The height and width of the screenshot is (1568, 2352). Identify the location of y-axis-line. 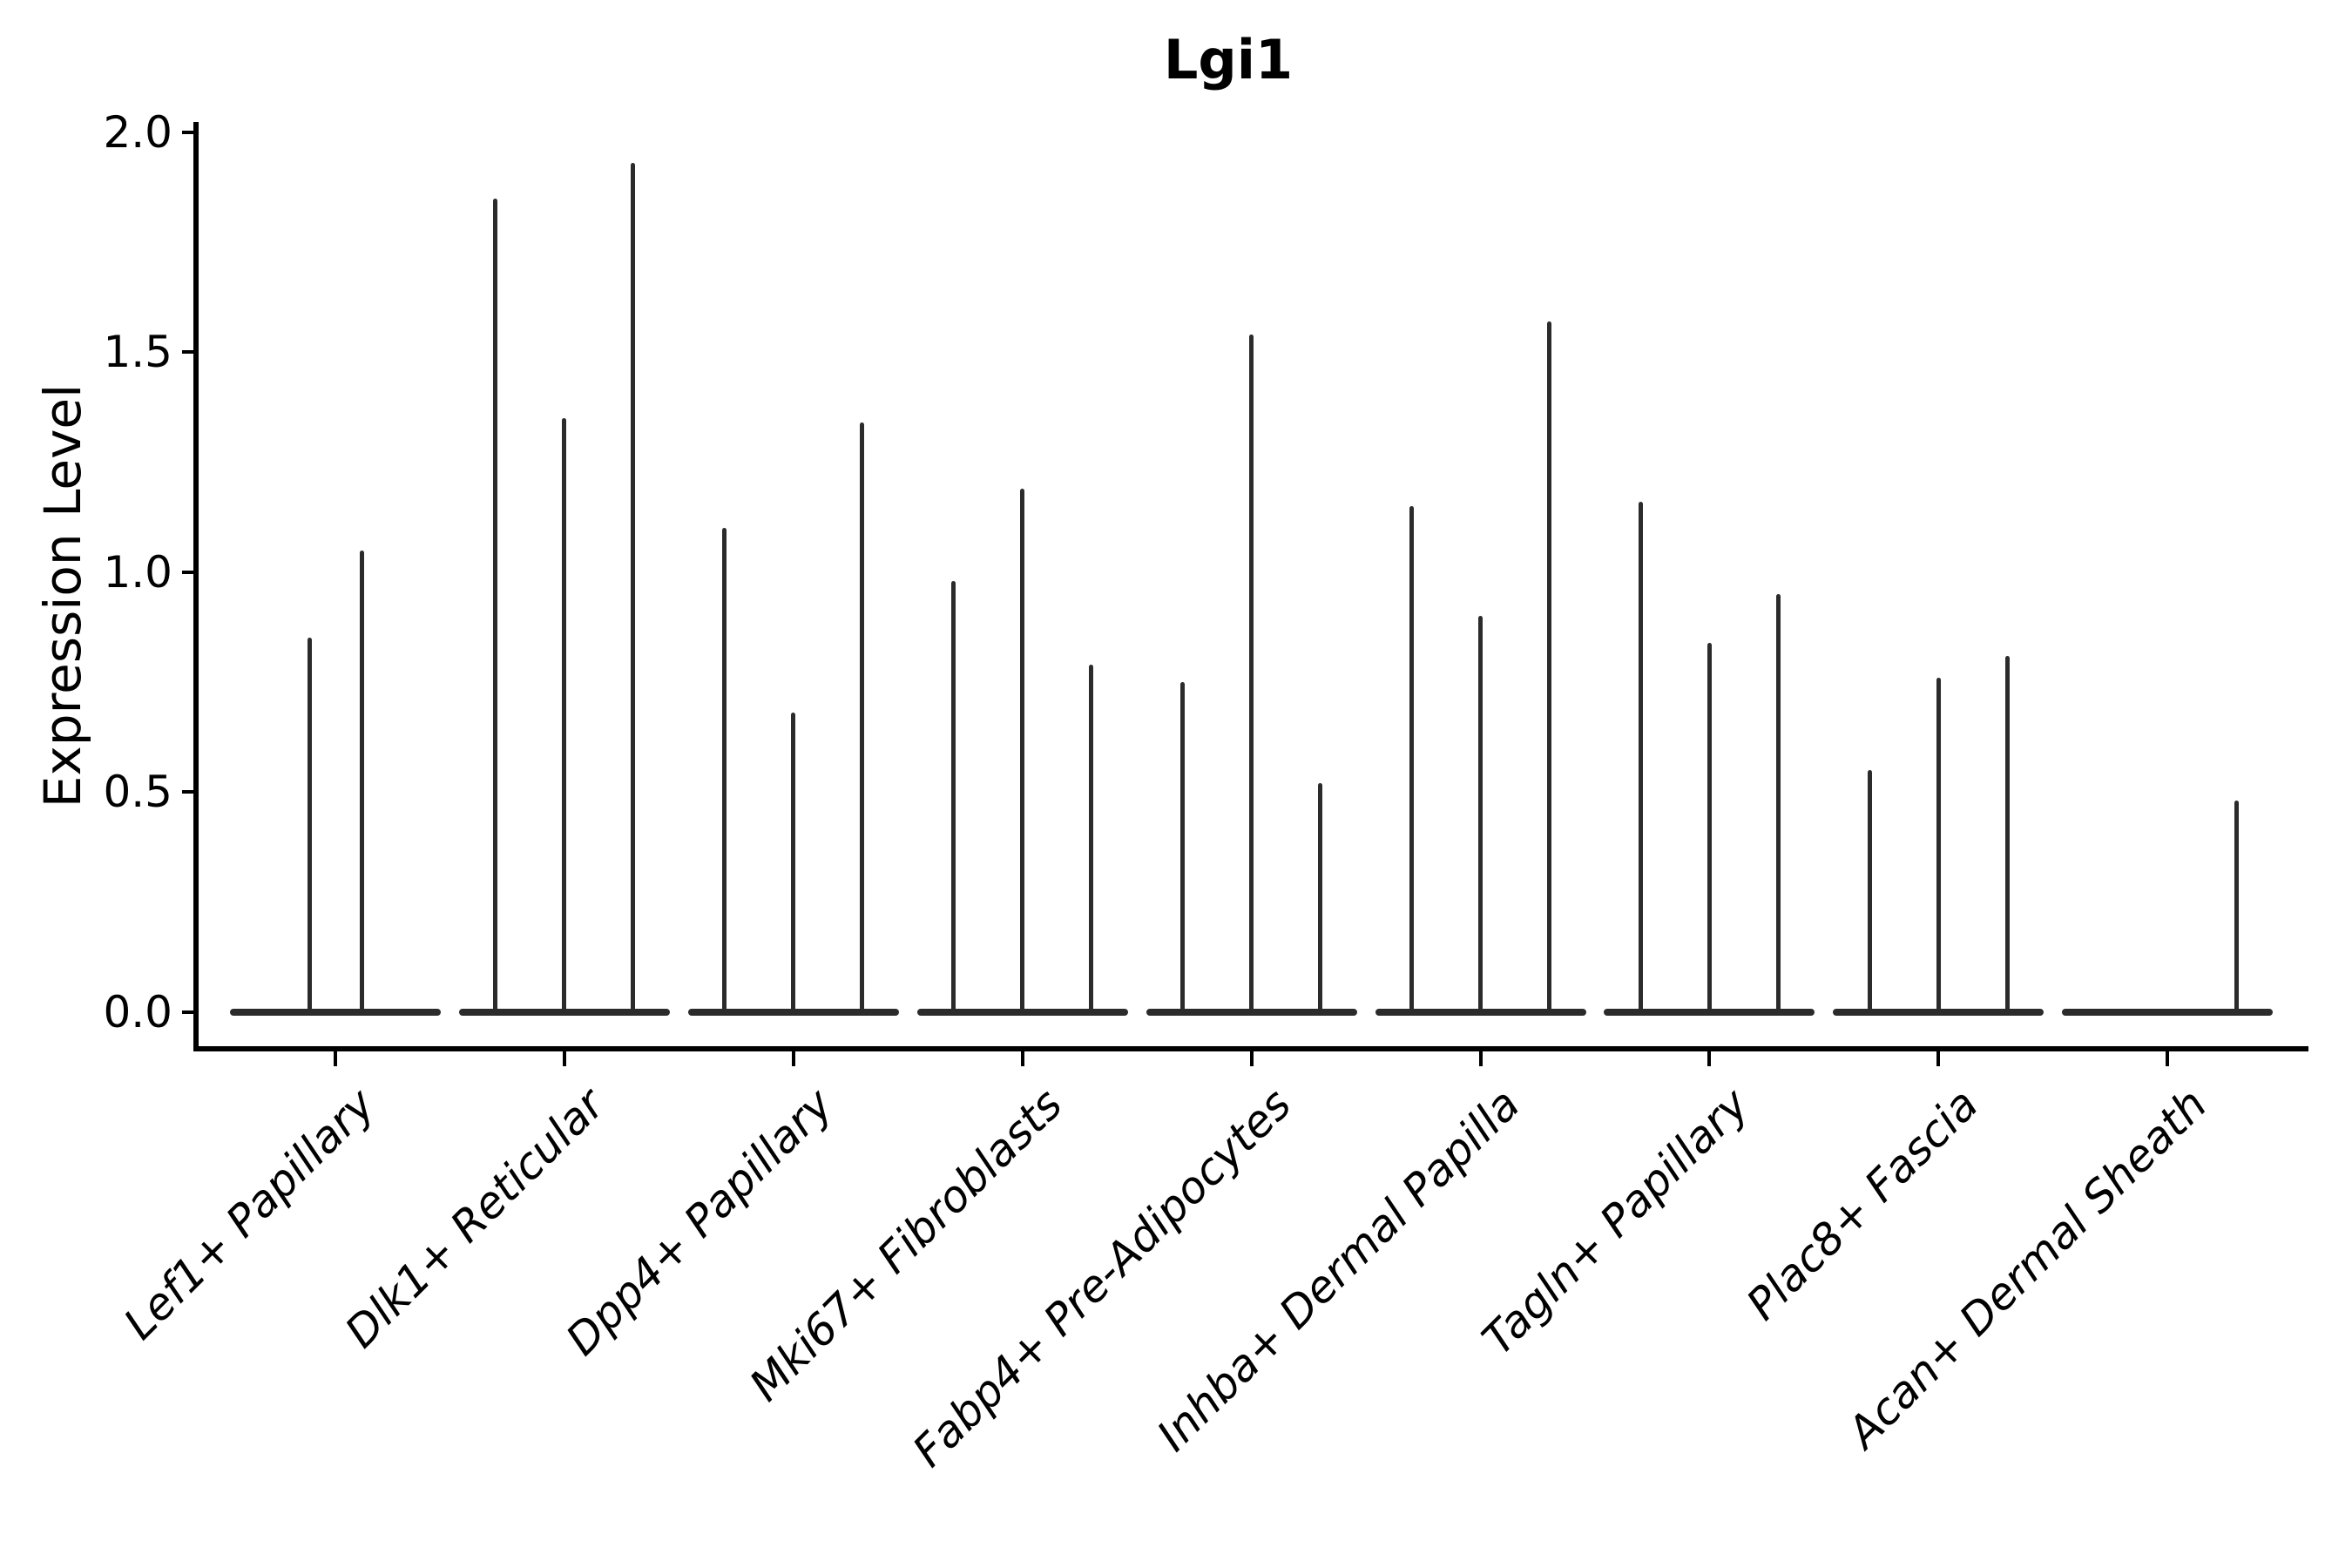
(196, 586).